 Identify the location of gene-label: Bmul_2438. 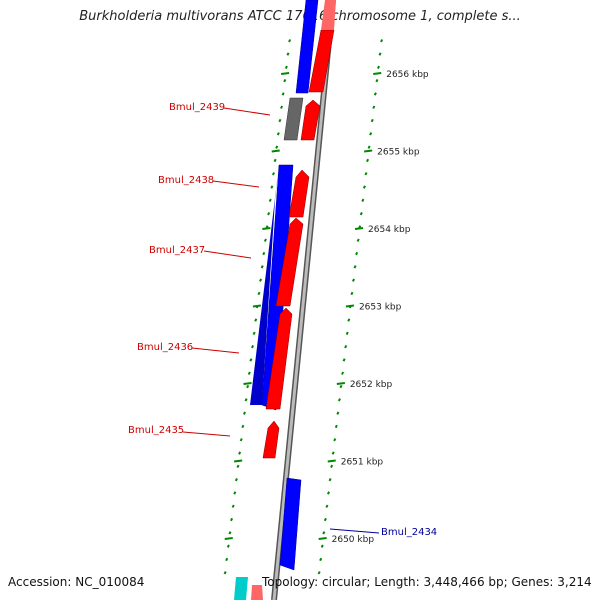
(186, 180).